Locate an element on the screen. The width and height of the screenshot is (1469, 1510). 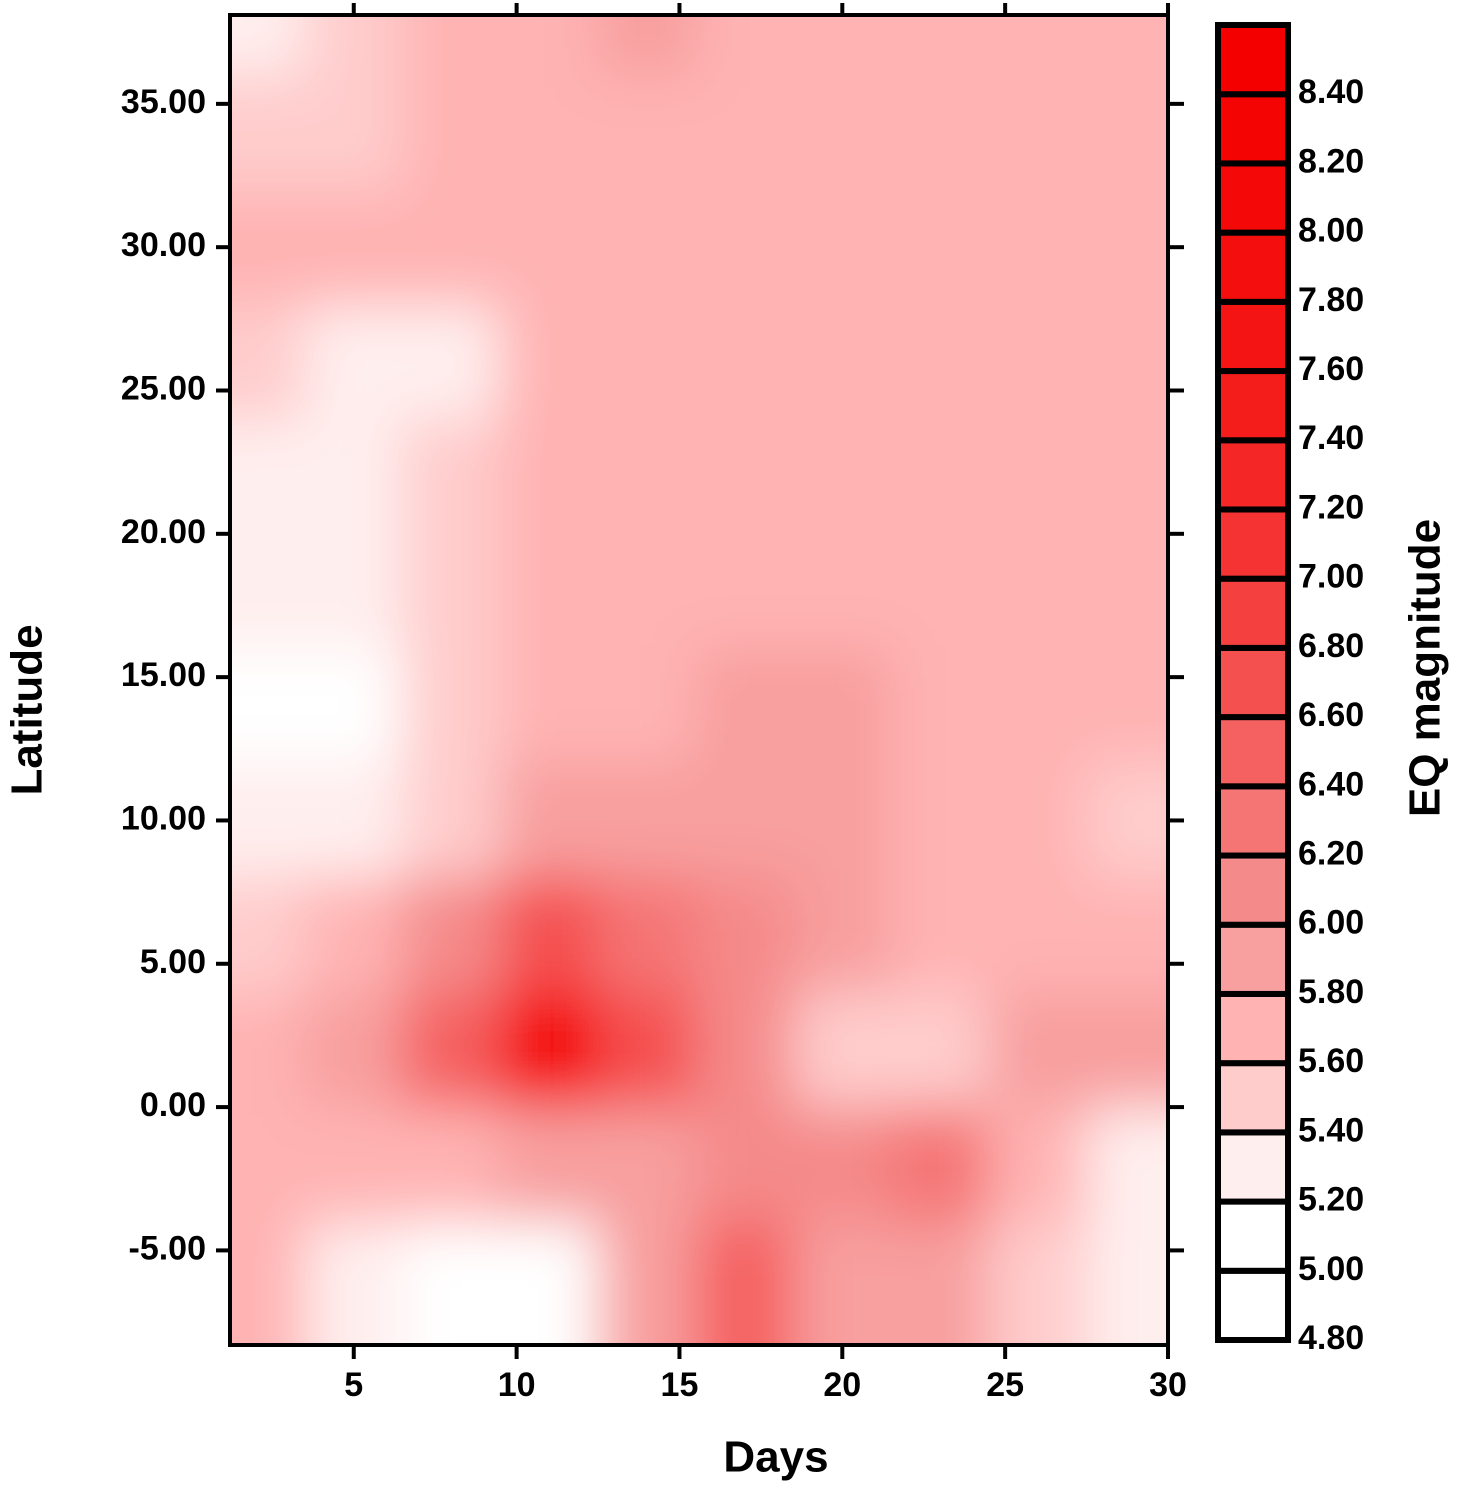
y-tick-label: -5.00 is located at coordinates (168, 1248).